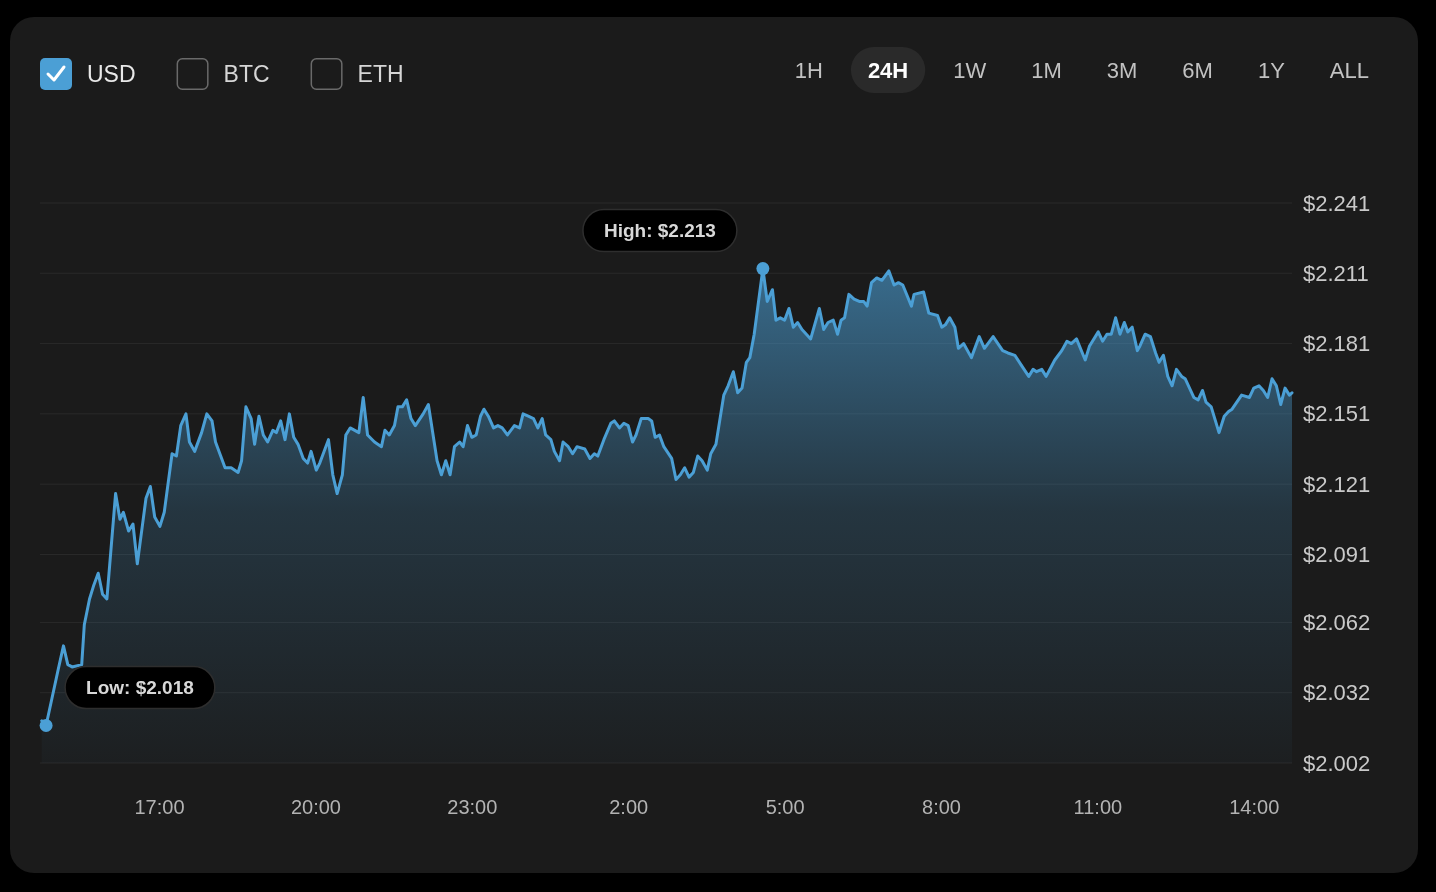  Describe the element at coordinates (785, 807) in the screenshot. I see `x-tick-label: 5:00` at that location.